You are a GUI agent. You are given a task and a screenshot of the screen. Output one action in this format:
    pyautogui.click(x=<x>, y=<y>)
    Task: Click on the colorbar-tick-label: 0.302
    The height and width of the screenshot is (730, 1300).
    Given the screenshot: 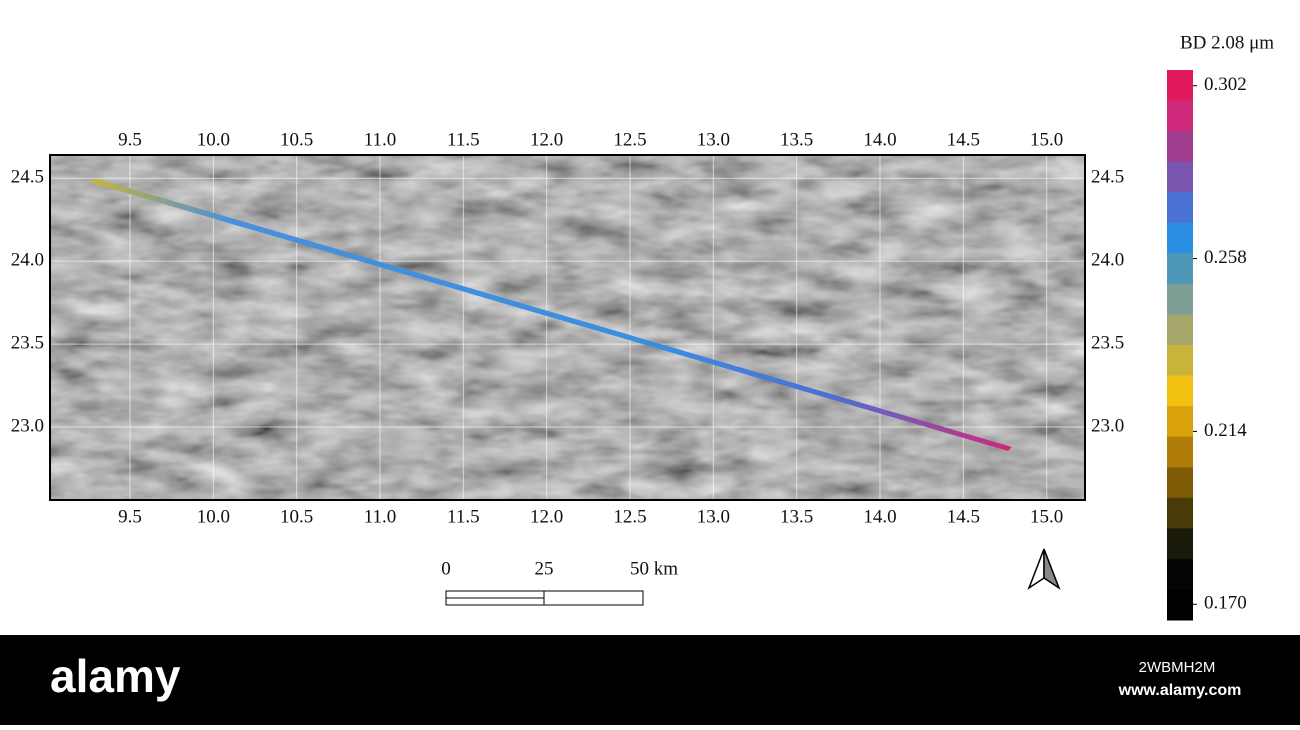 What is the action you would take?
    pyautogui.click(x=1225, y=84)
    